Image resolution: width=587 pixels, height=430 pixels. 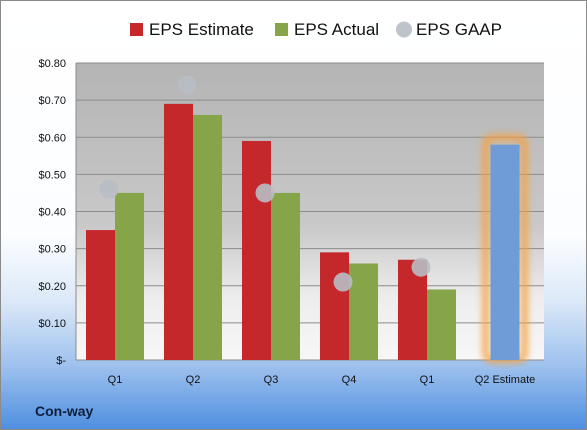 I want to click on y-tick-label: $0.60, so click(x=52, y=138).